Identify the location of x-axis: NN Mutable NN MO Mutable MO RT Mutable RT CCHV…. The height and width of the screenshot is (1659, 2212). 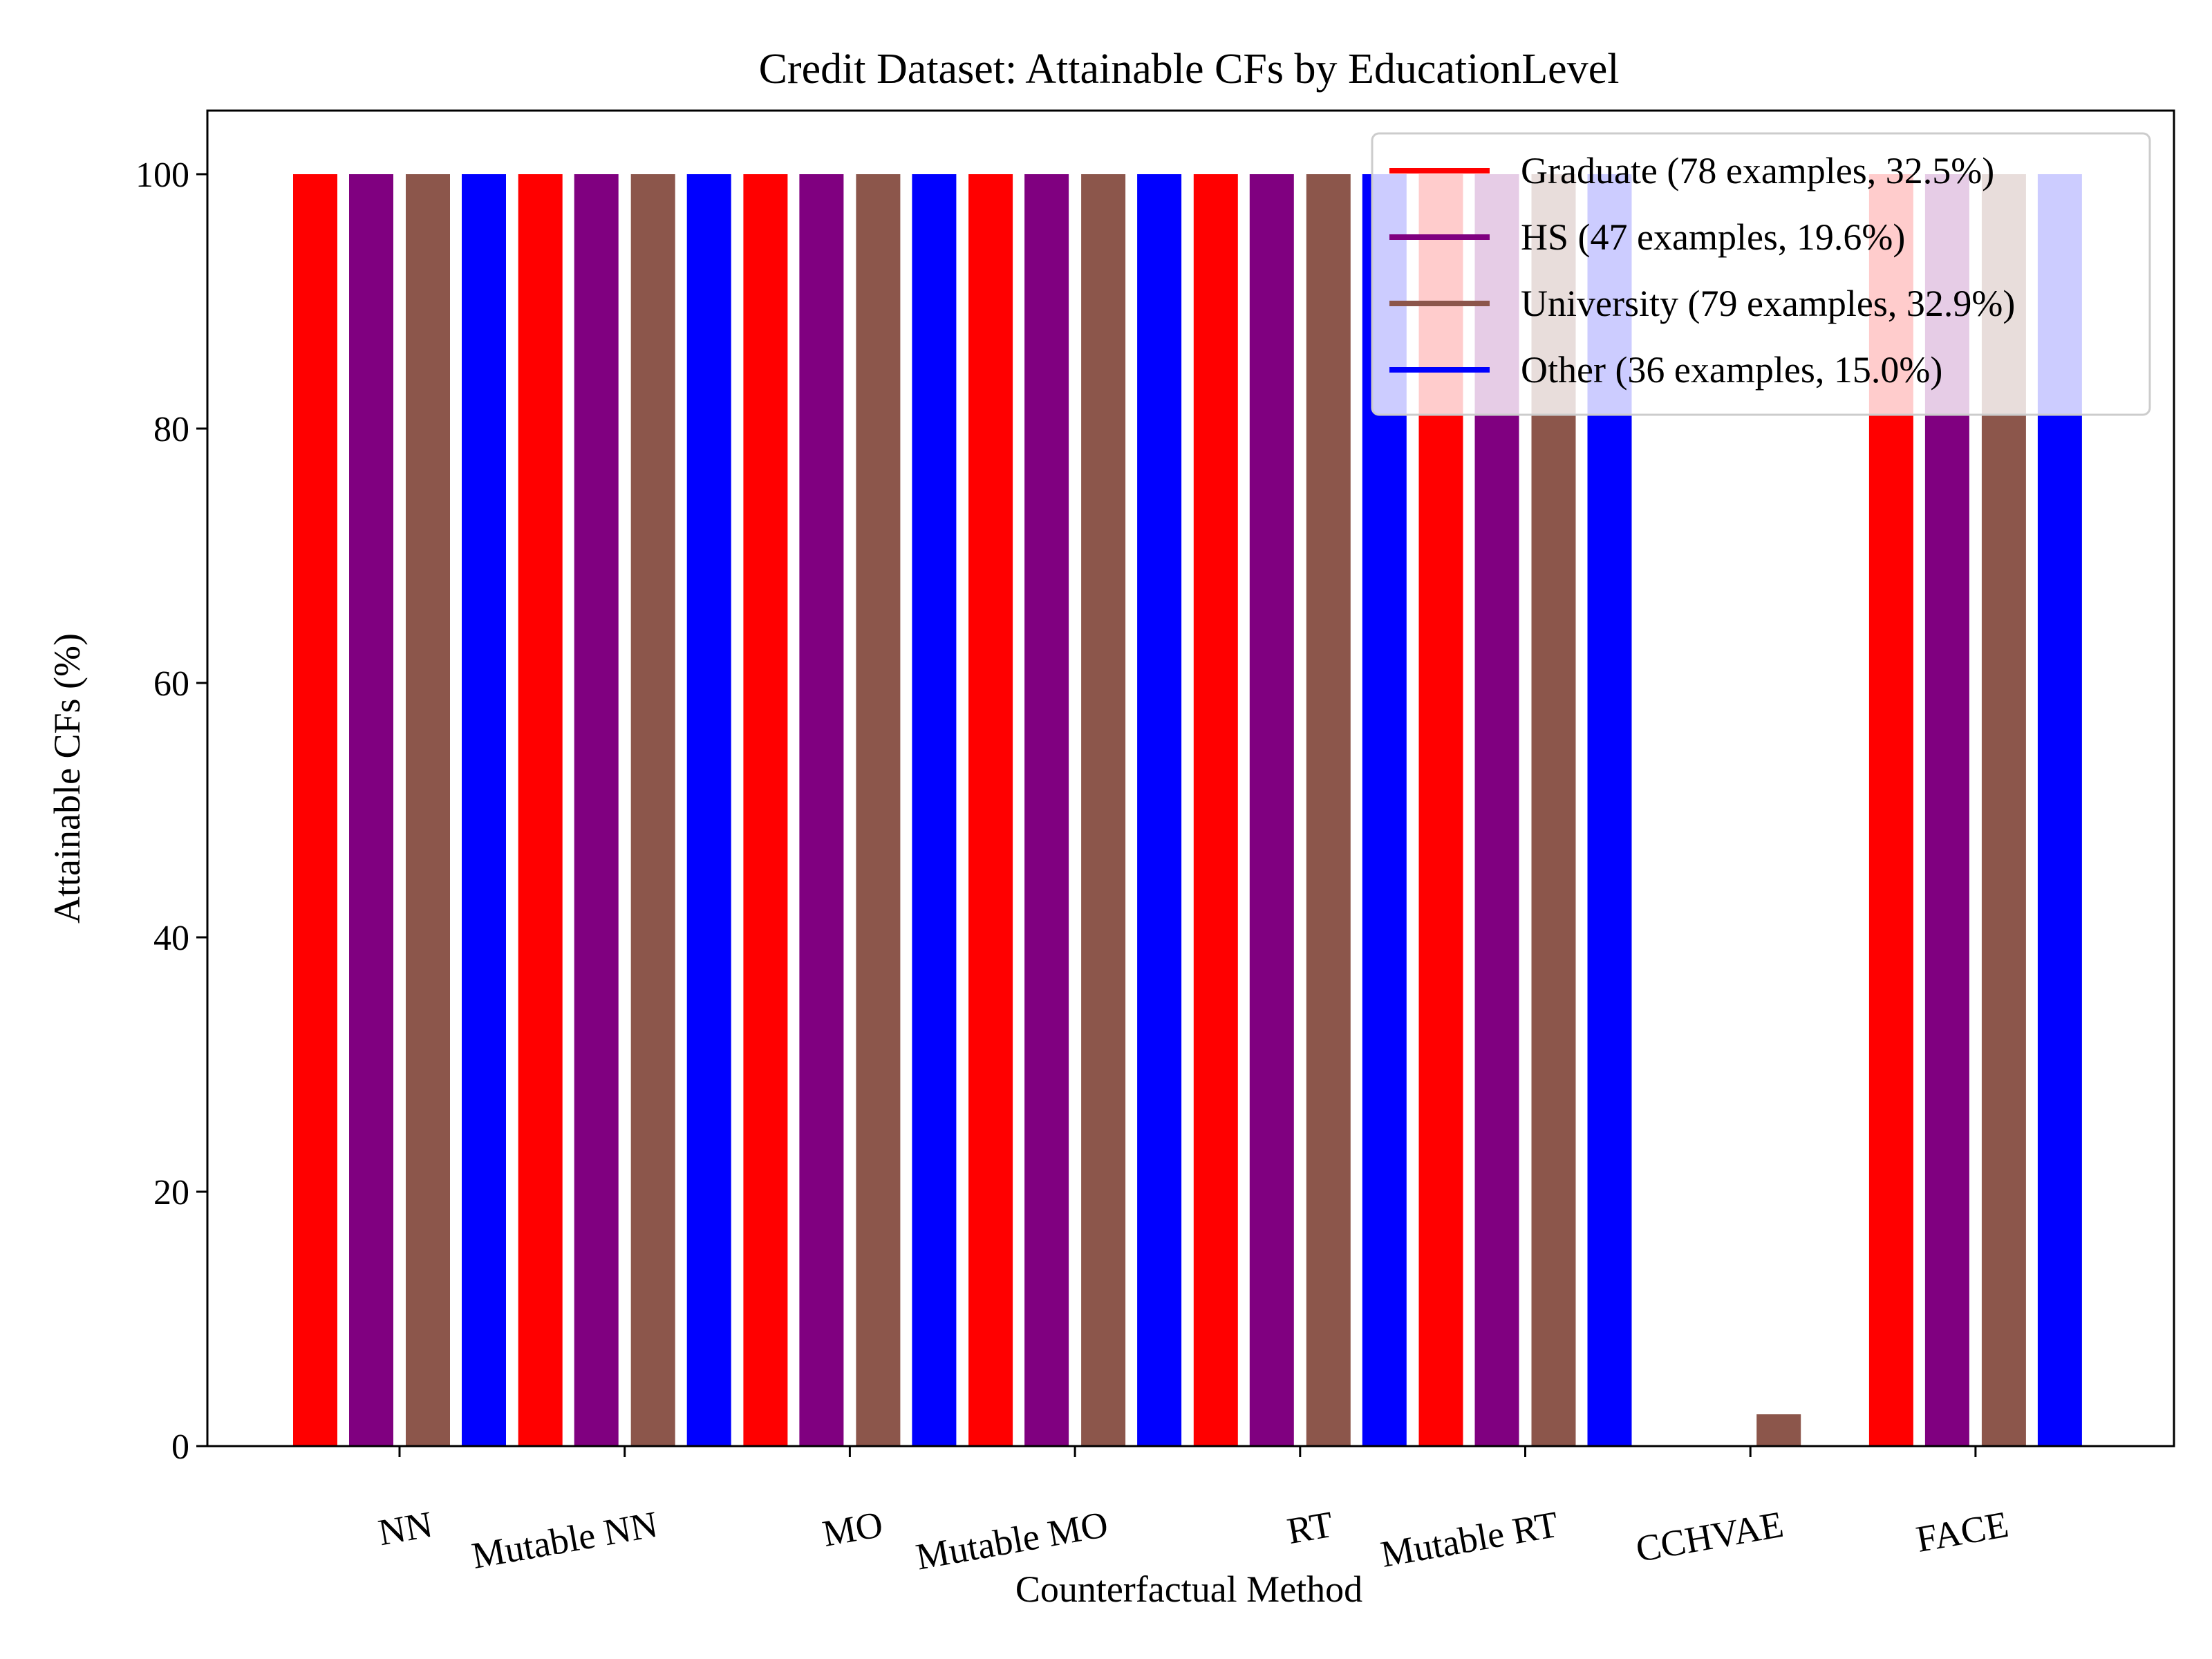
(1193, 1512).